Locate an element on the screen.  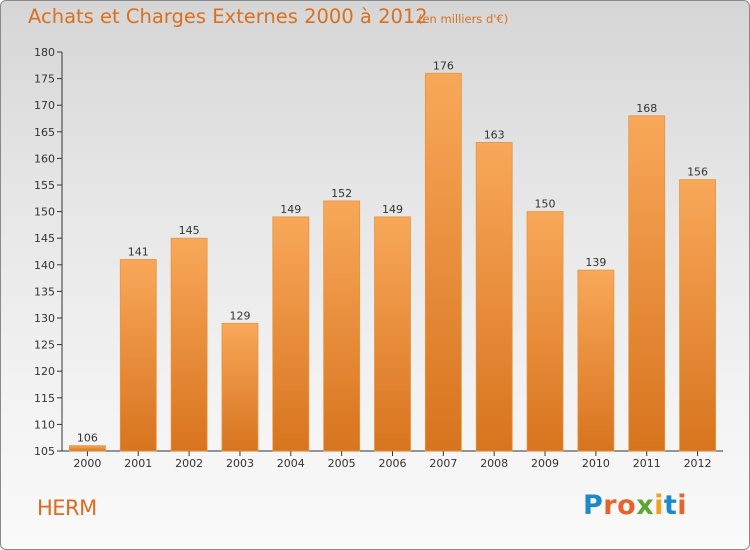
x-tick-label-2000: 2000 is located at coordinates (87, 463).